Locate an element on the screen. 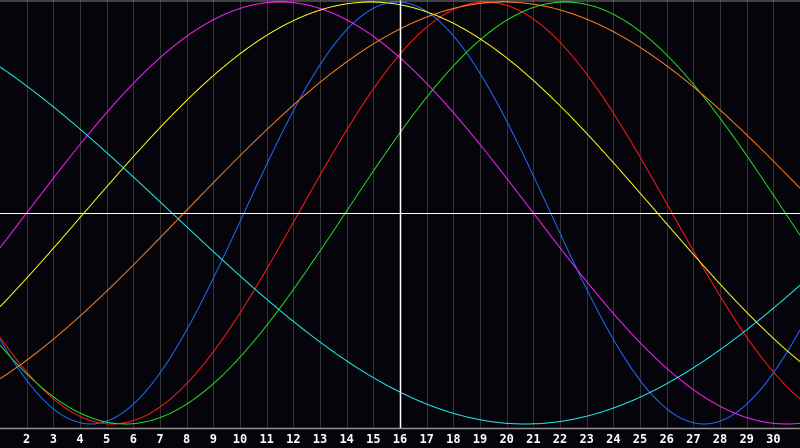  x-tick-label: 2 is located at coordinates (26, 439).